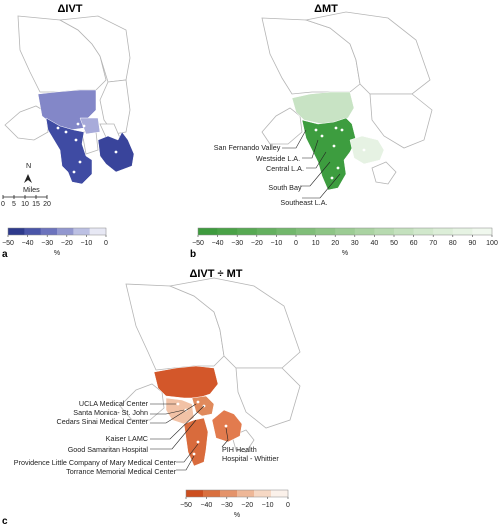 The height and width of the screenshot is (528, 500). Describe the element at coordinates (311, 164) in the screenshot. I see `panel-b-leader-lines` at that location.